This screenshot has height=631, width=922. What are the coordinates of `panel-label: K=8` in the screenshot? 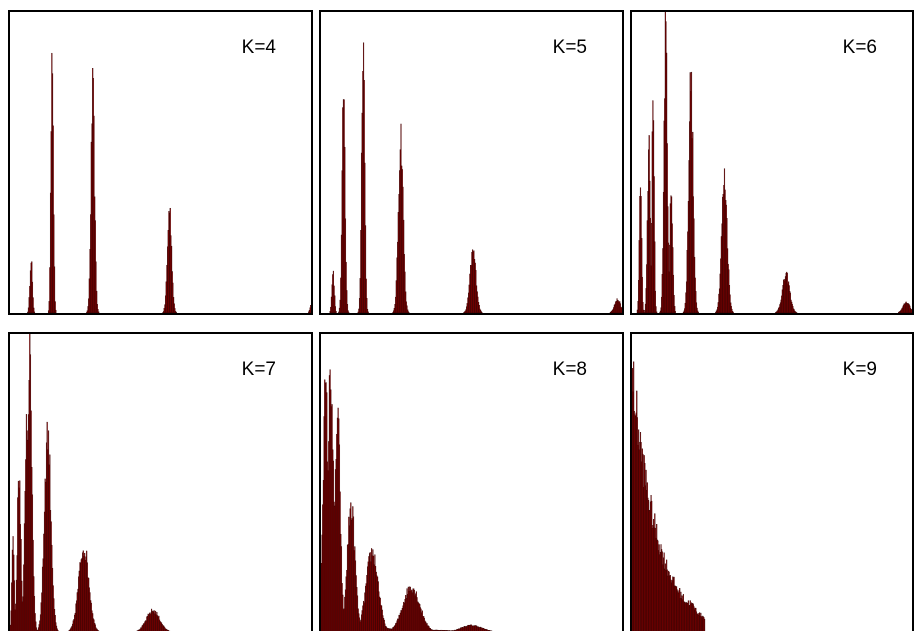 It's located at (570, 369).